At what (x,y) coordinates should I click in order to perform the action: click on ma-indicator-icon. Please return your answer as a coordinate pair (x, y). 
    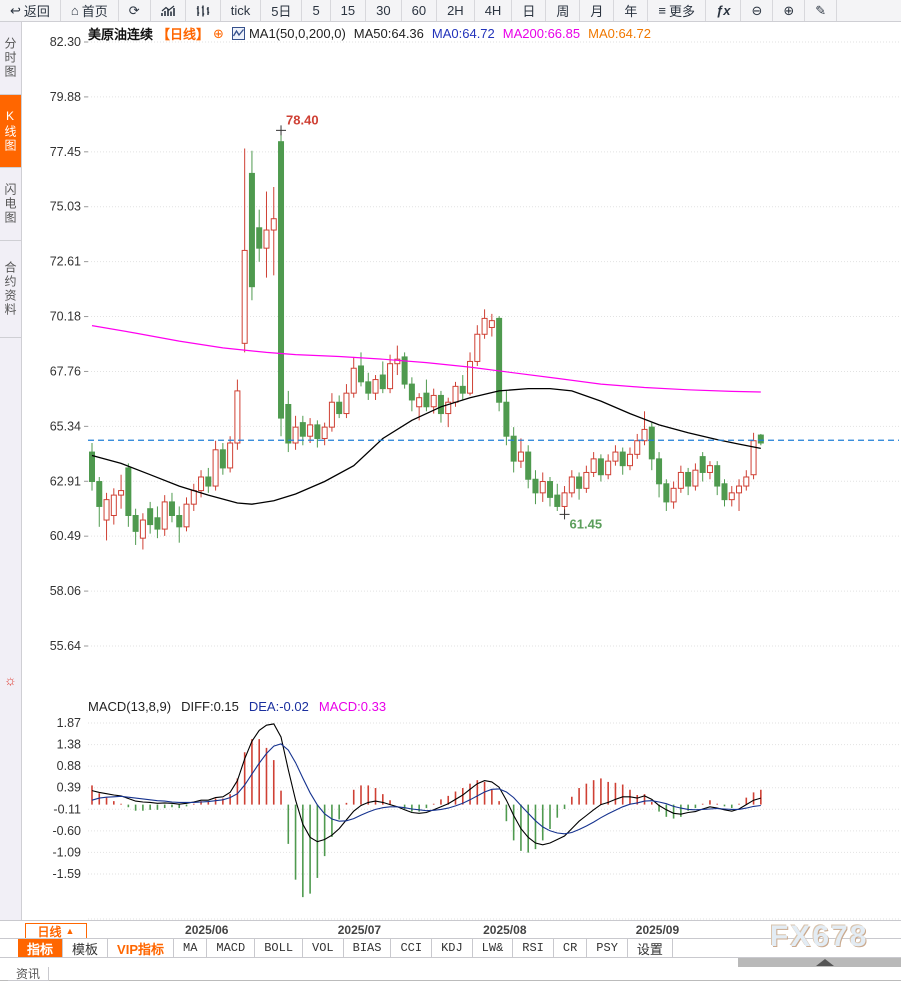
    Looking at the image, I should click on (238, 33).